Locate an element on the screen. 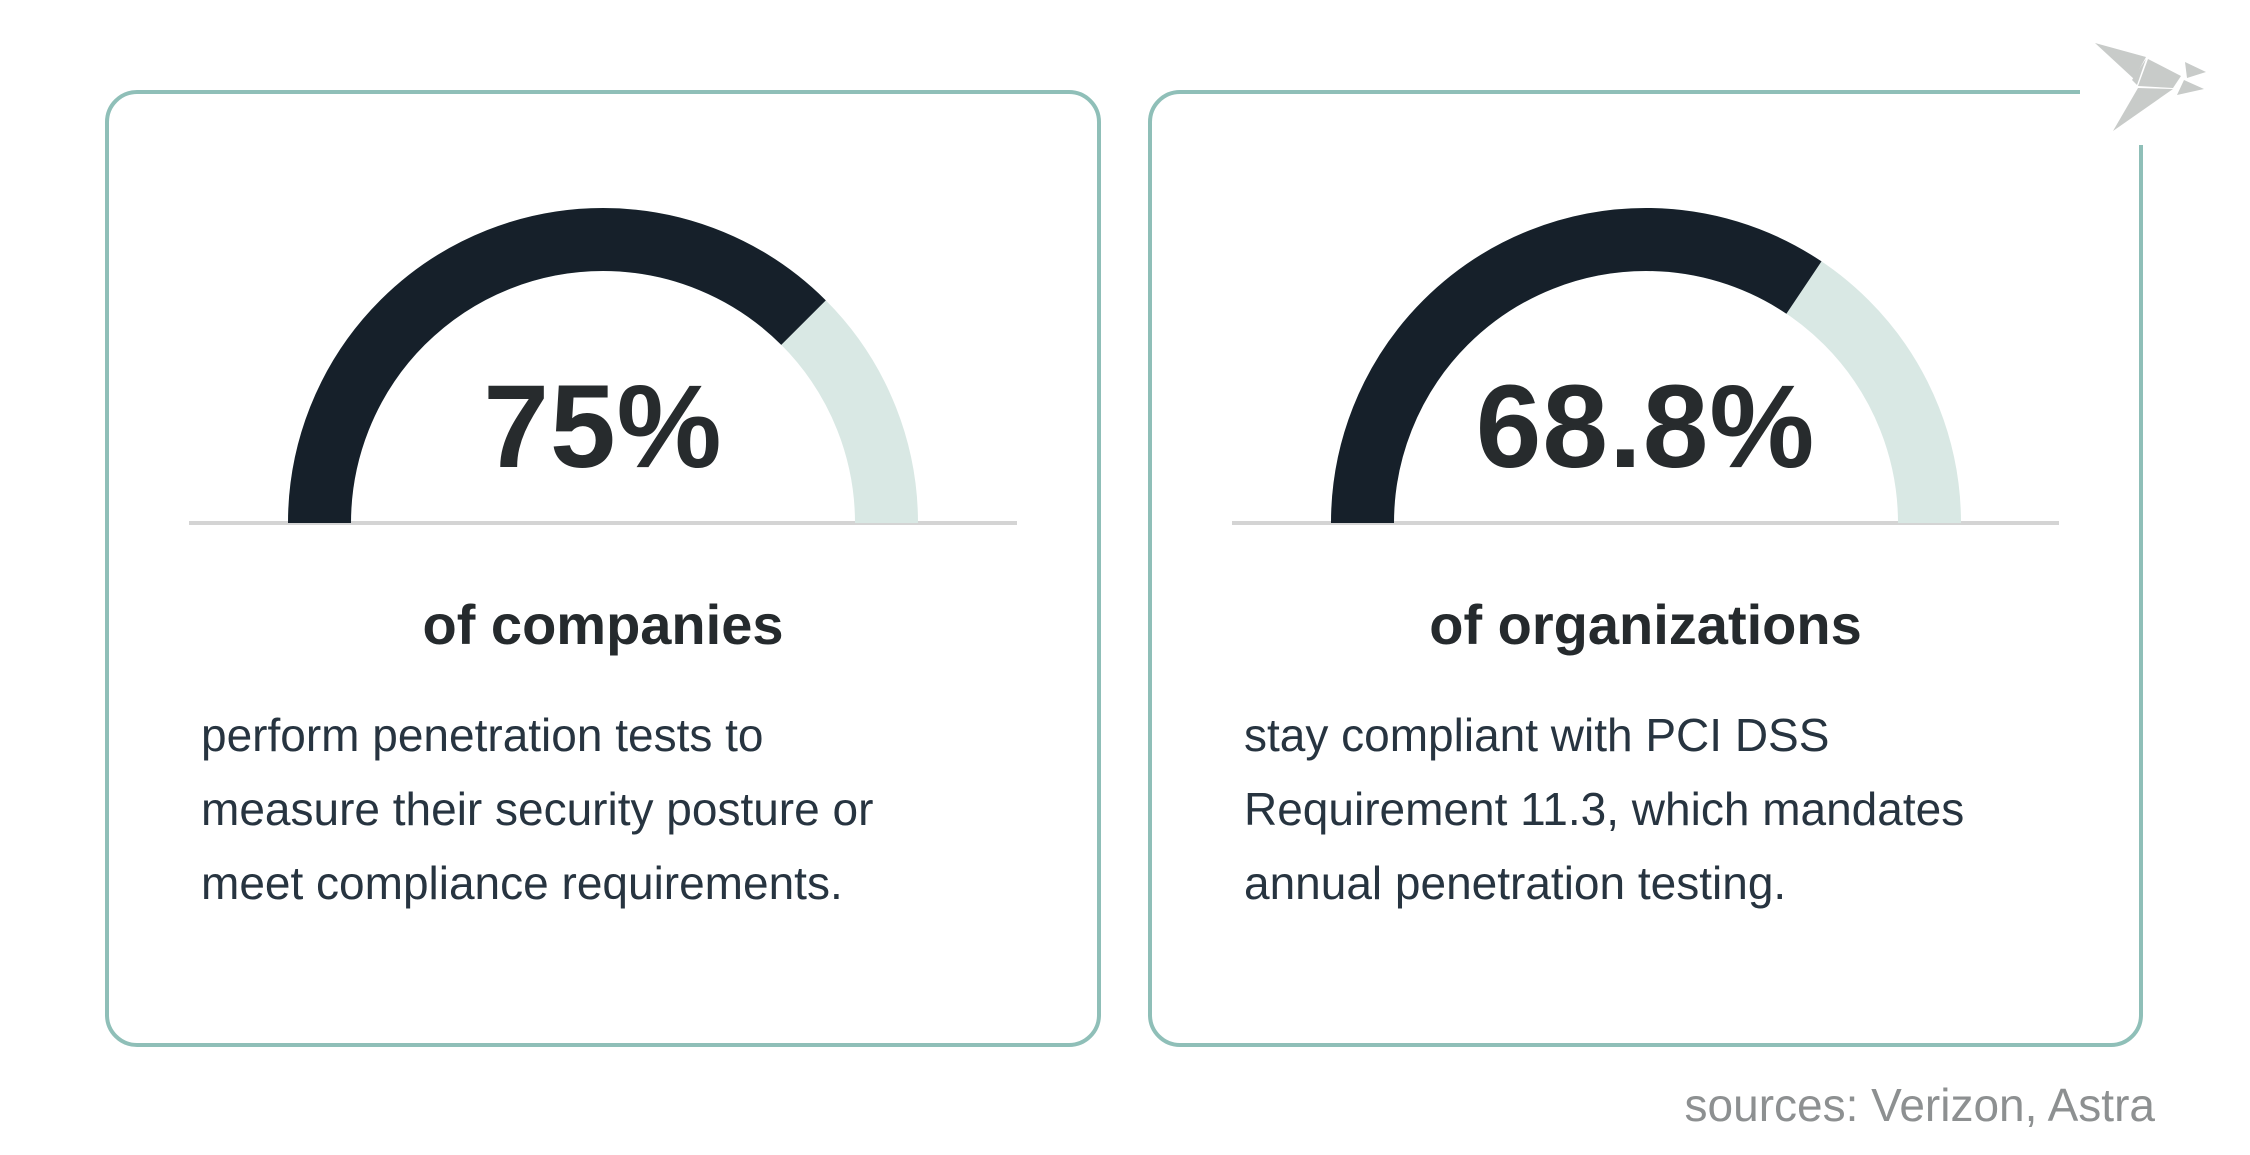 This screenshot has width=2250, height=1155. bird-tail-facet is located at coordinates (2143, 109).